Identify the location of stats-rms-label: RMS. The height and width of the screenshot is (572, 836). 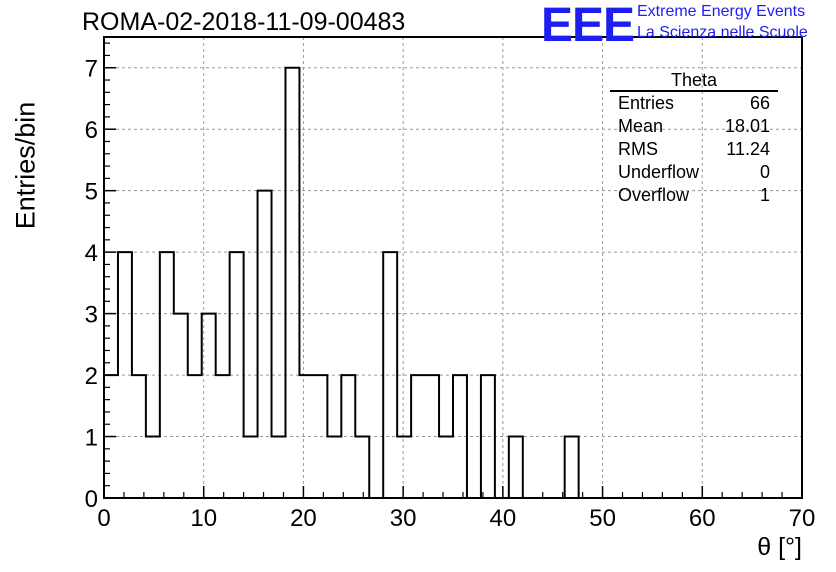
(638, 149).